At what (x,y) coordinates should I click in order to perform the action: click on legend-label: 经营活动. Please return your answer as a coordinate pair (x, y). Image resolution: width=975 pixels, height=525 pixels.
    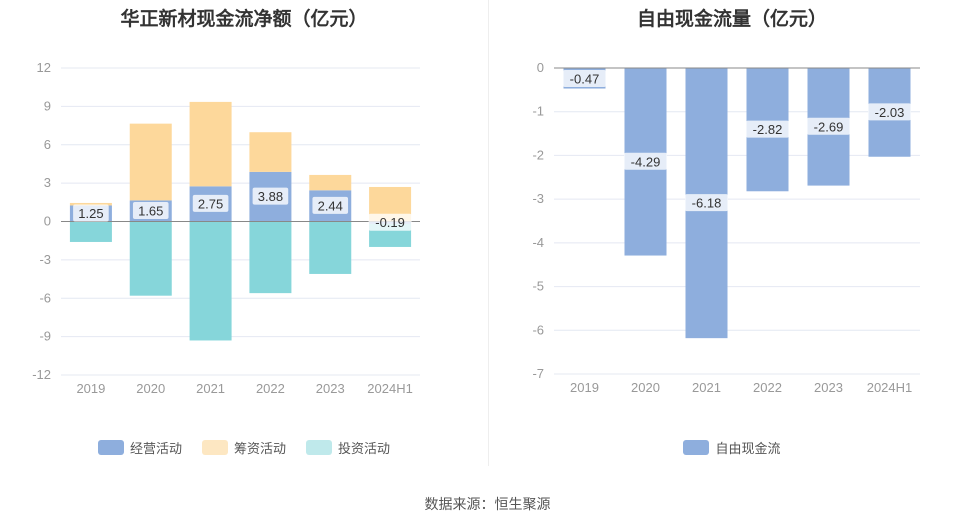
    Looking at the image, I should click on (155, 448).